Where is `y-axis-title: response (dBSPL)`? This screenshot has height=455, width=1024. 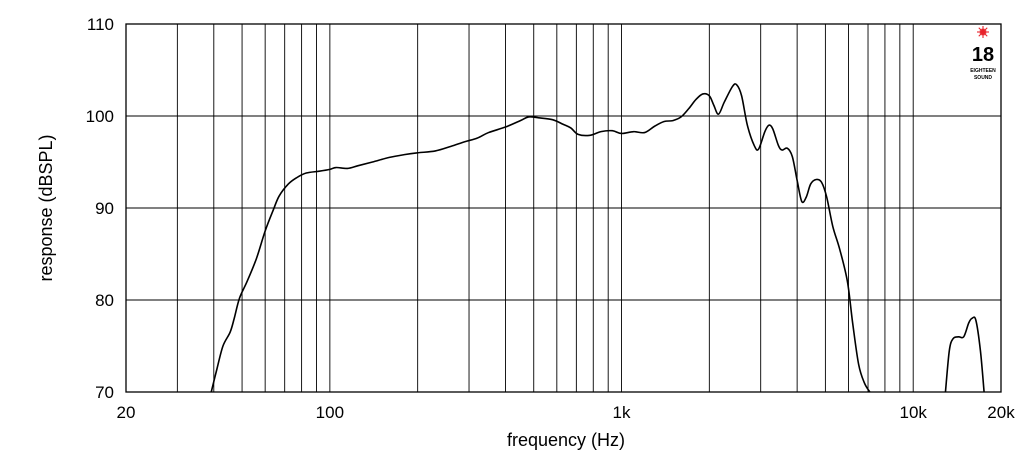 y-axis-title: response (dBSPL) is located at coordinates (46, 207).